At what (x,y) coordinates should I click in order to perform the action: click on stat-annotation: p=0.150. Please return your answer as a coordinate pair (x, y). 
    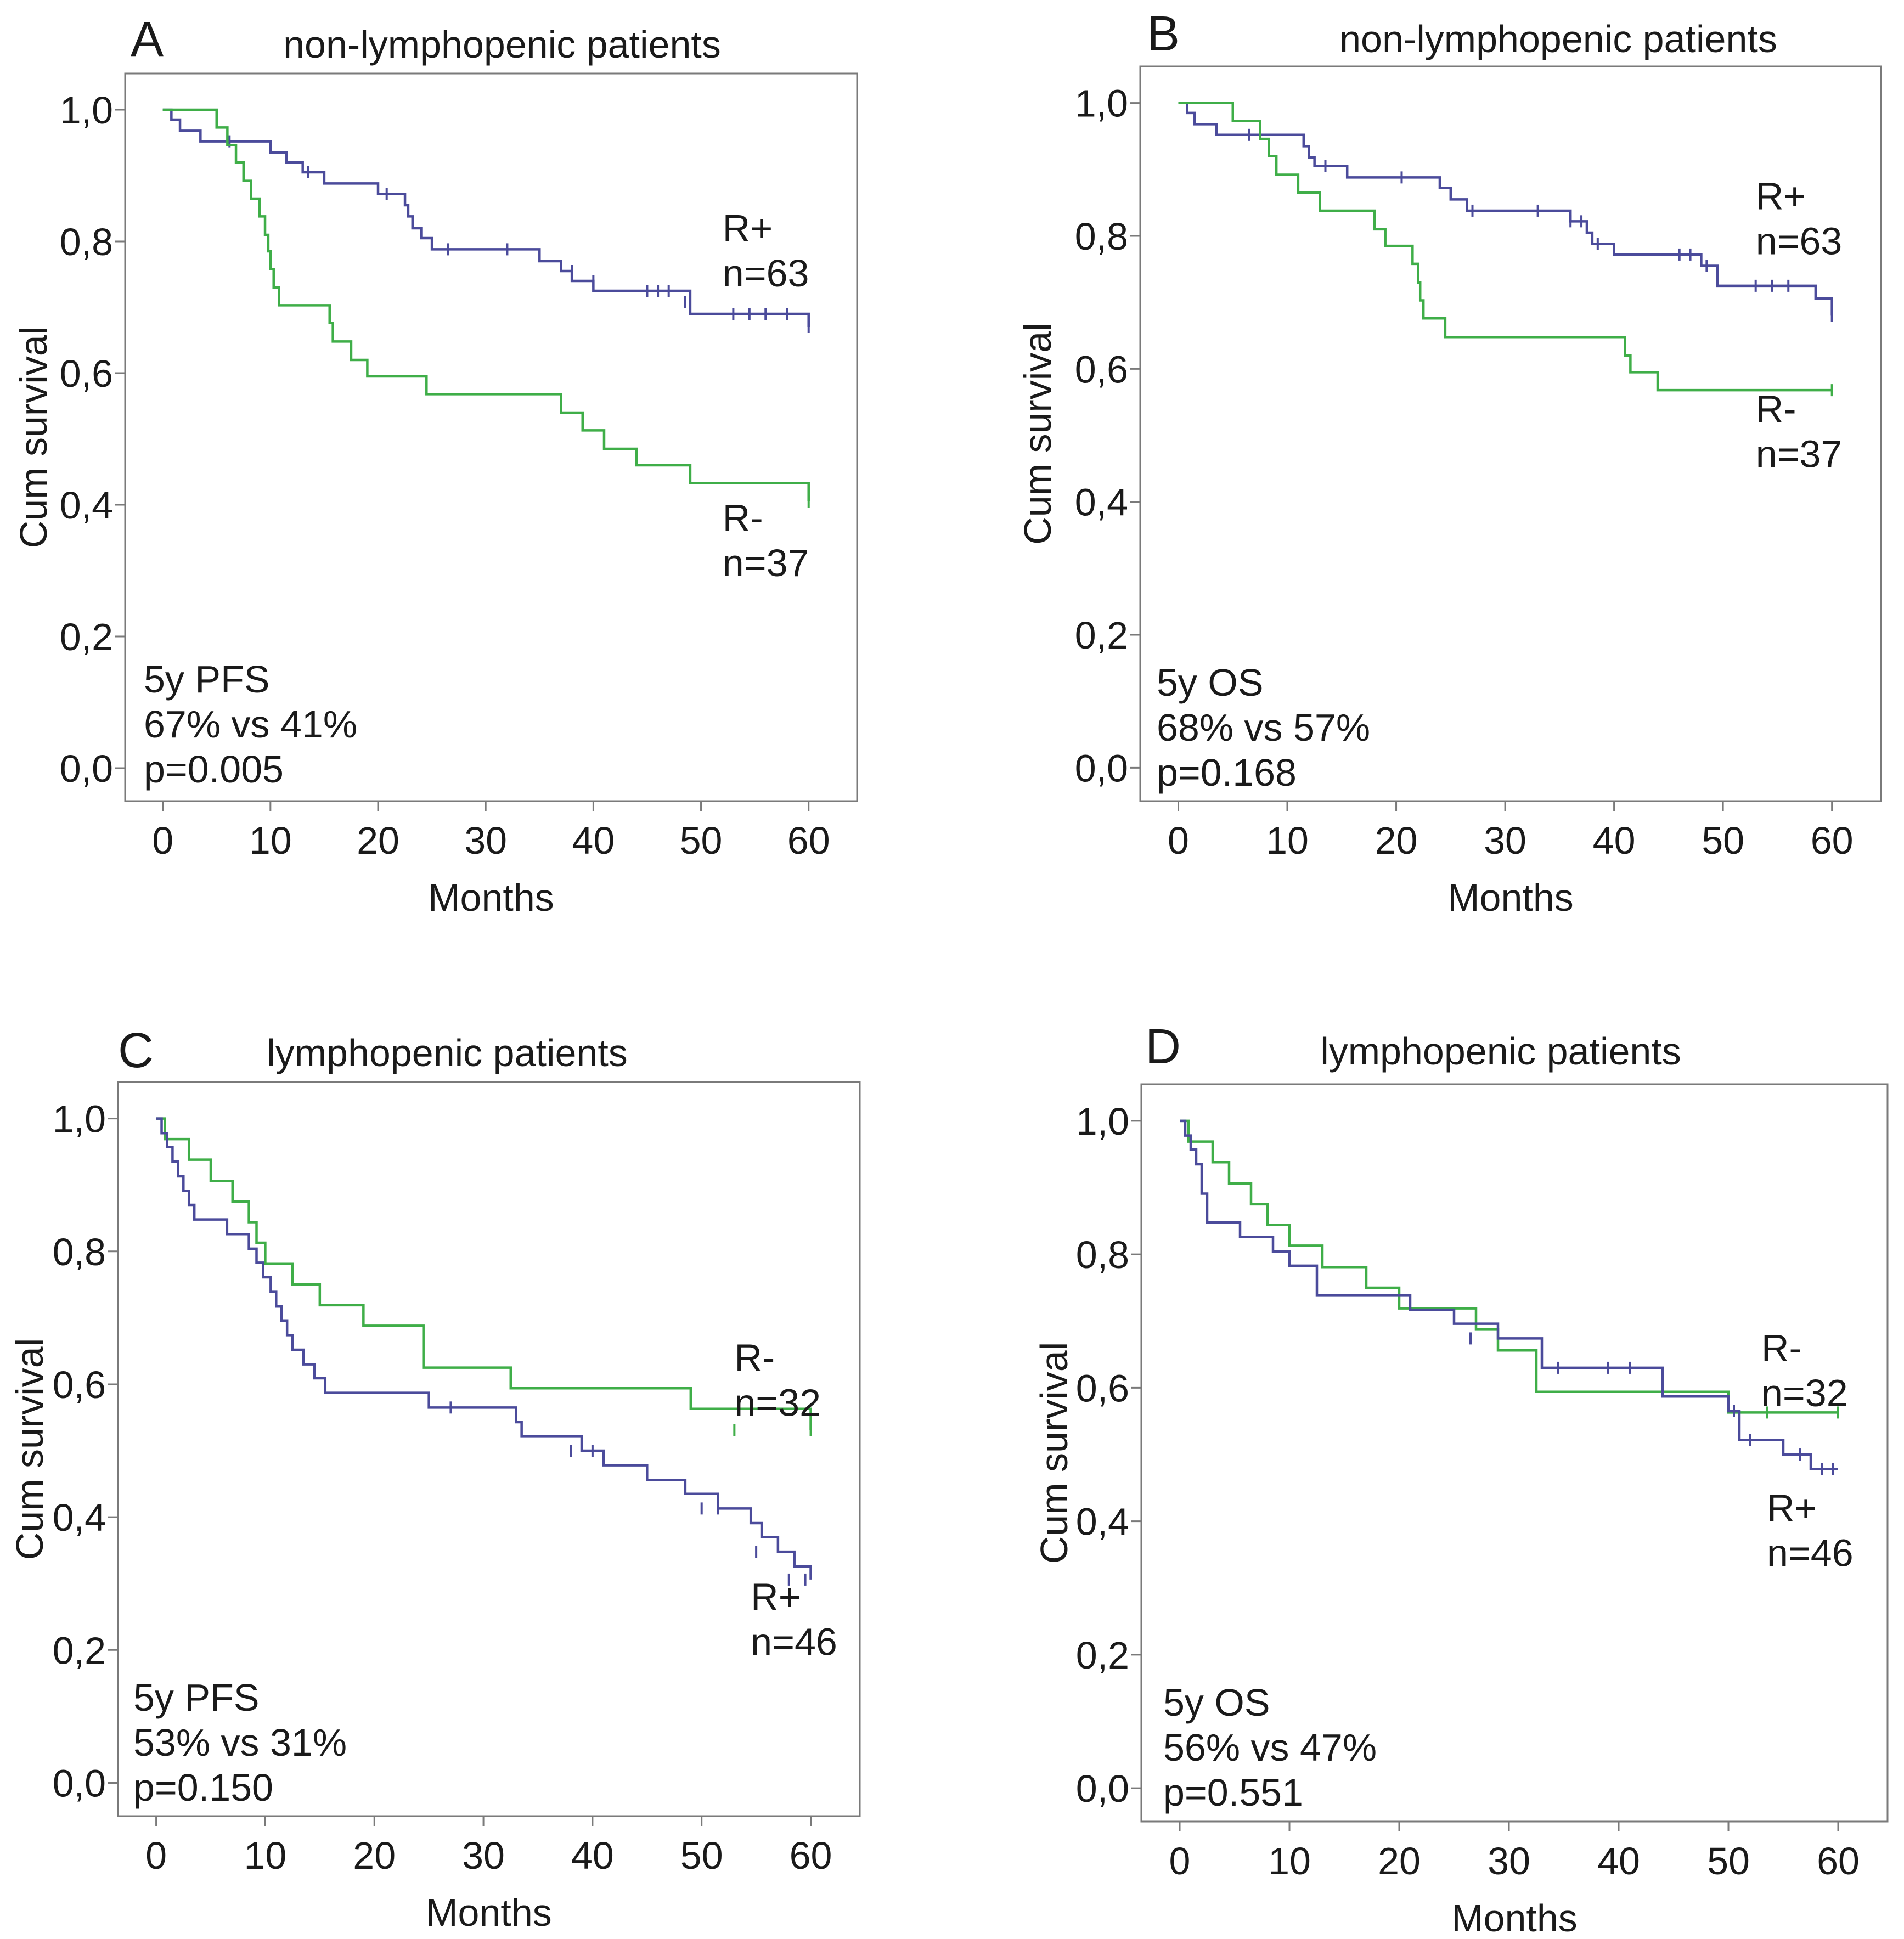
    Looking at the image, I should click on (203, 1787).